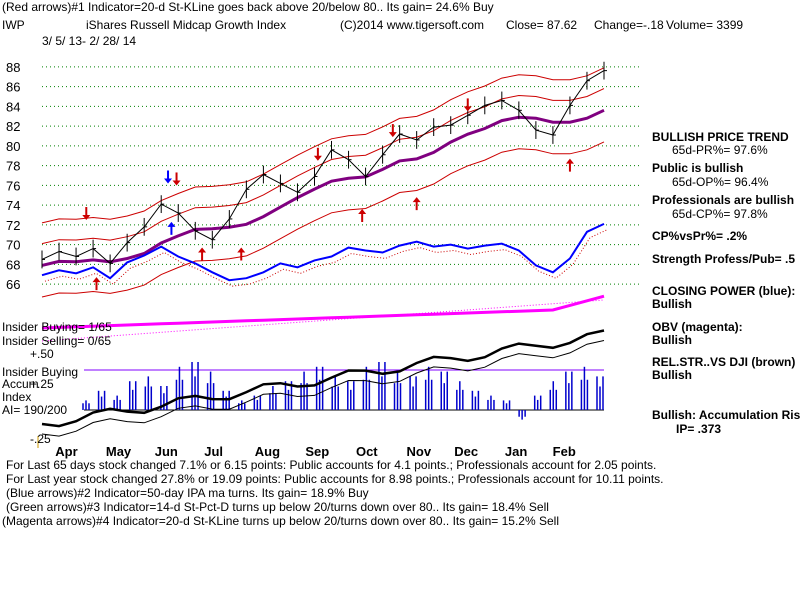 Image resolution: width=800 pixels, height=600 pixels. Describe the element at coordinates (166, 451) in the screenshot. I see `x-tick-label: Jun` at that location.